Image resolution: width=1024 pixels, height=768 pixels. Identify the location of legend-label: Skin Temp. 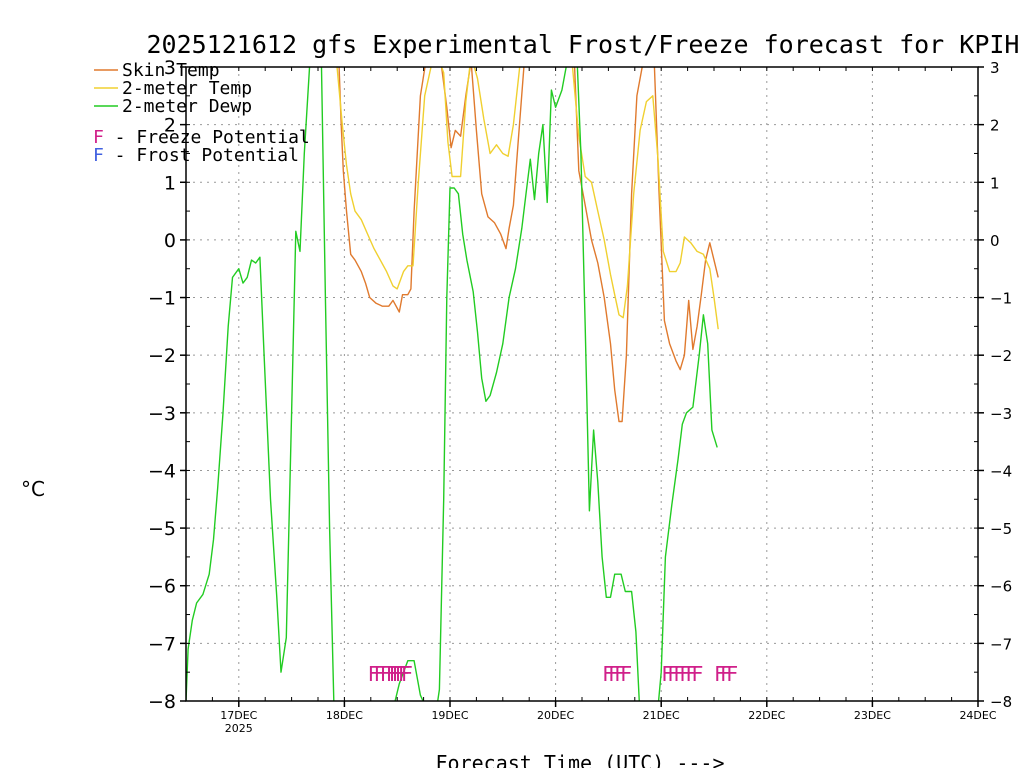
(171, 70).